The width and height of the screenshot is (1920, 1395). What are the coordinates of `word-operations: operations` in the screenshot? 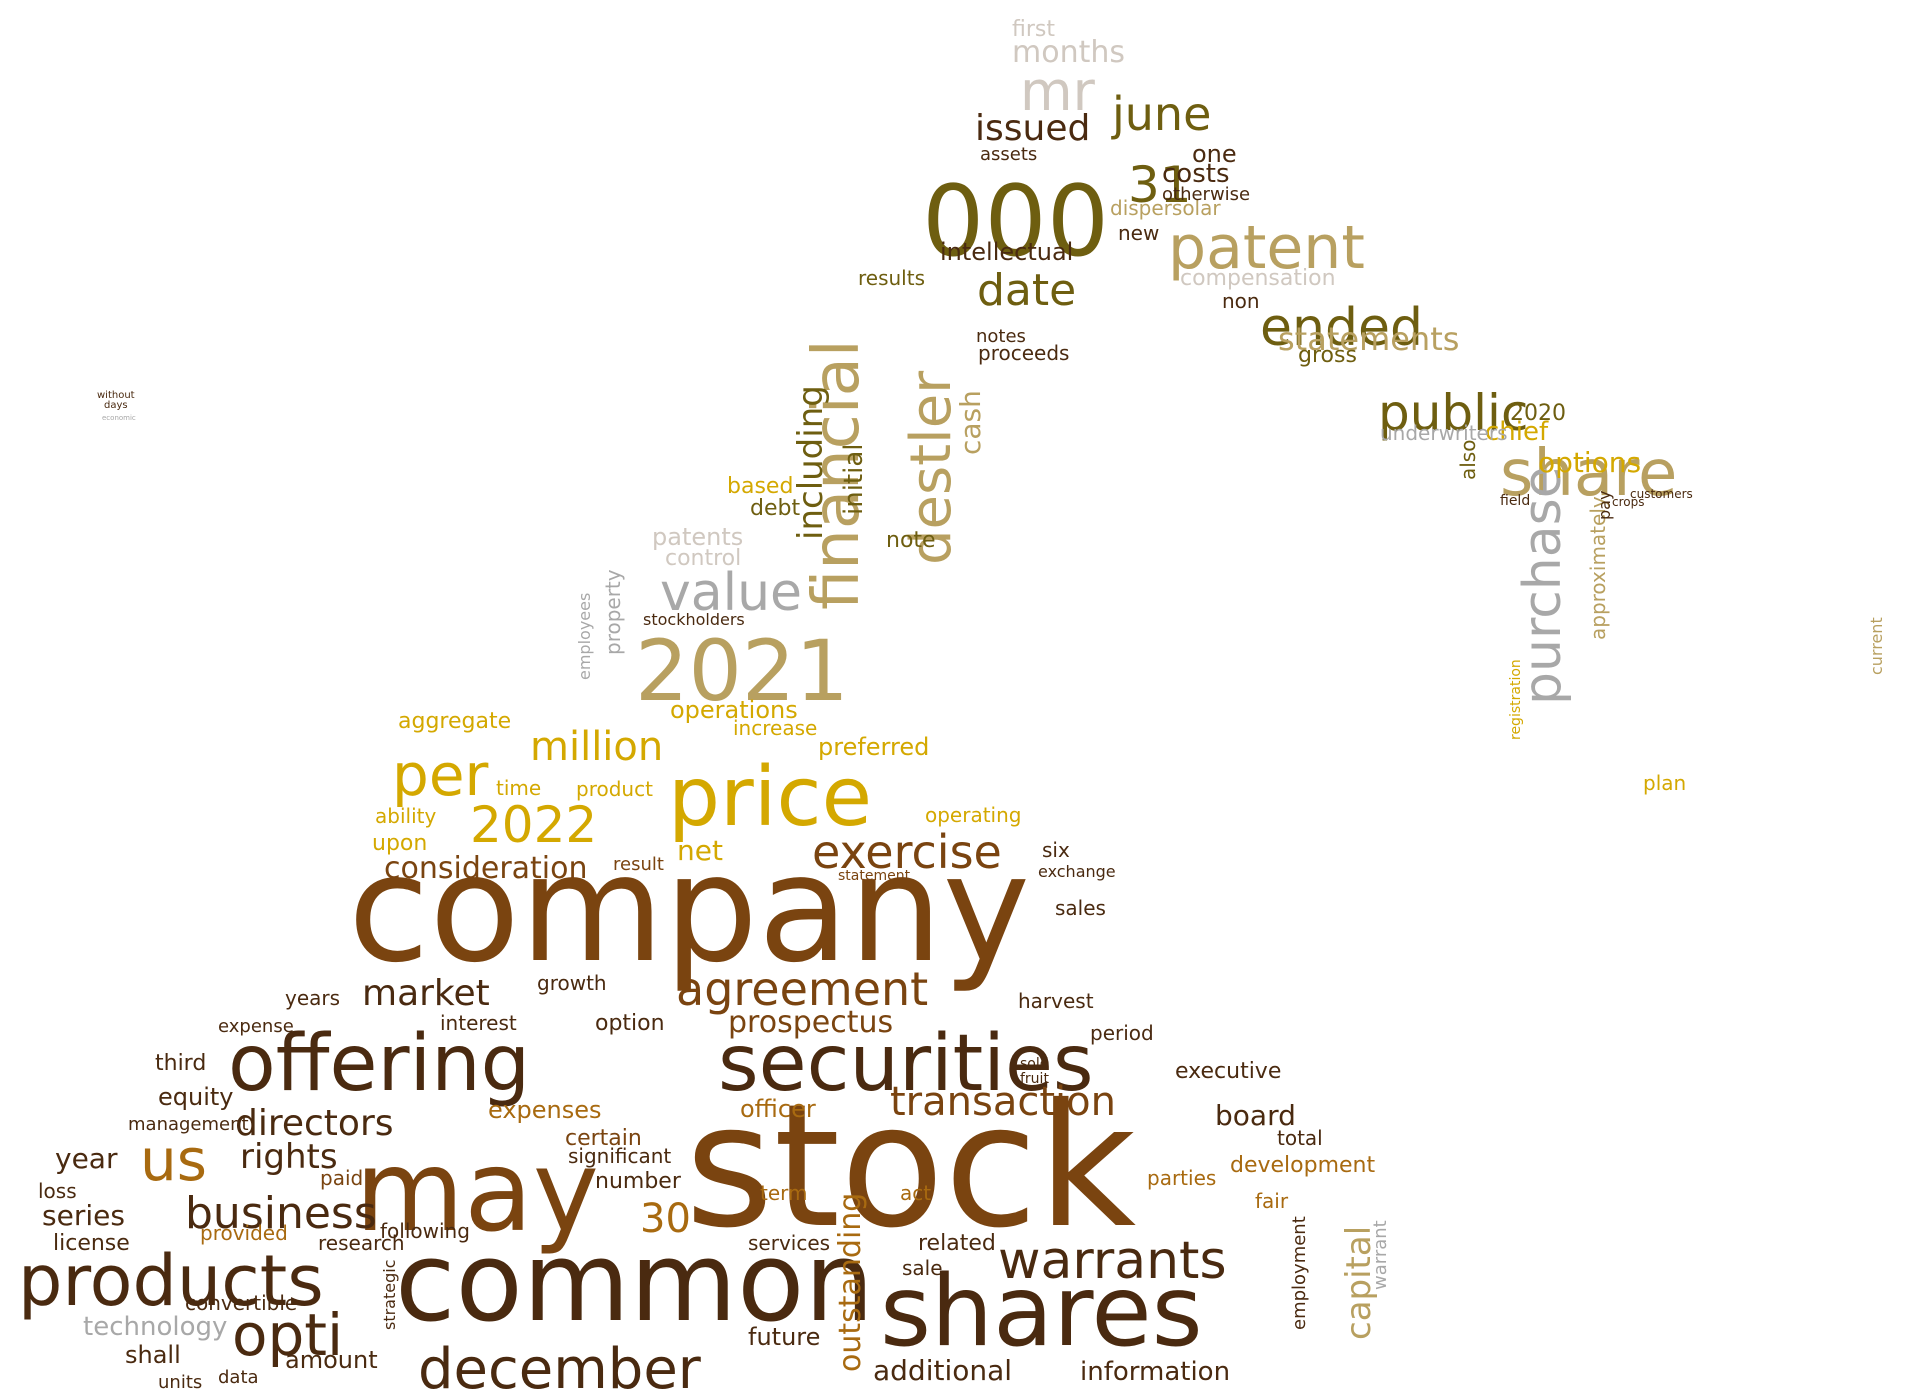 It's located at (734, 710).